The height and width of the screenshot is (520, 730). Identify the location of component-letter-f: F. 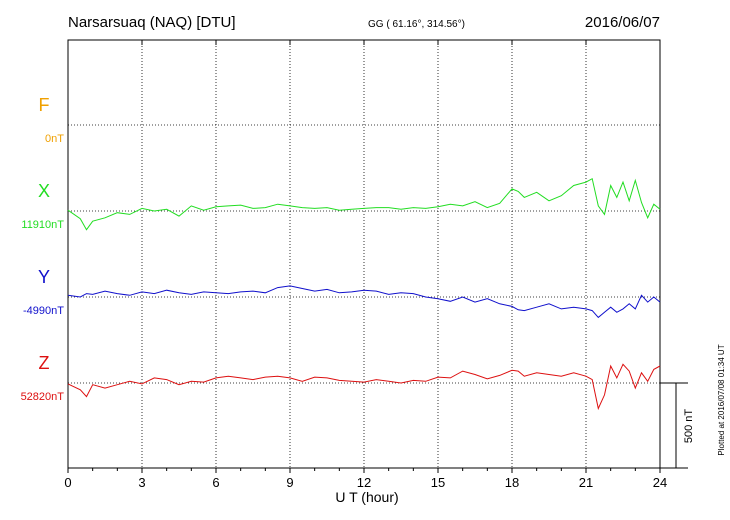
(44, 105).